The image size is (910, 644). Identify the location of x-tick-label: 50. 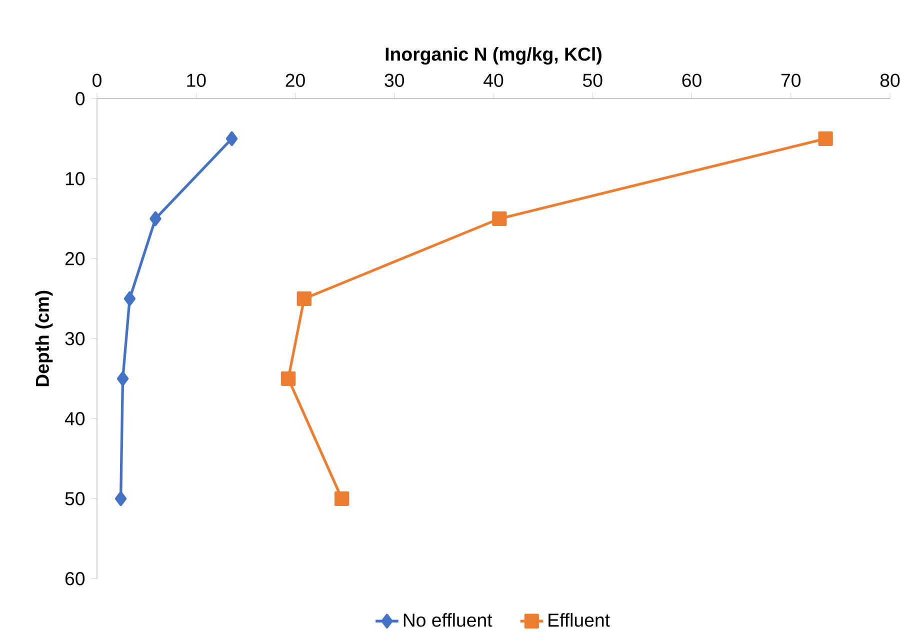
(592, 80).